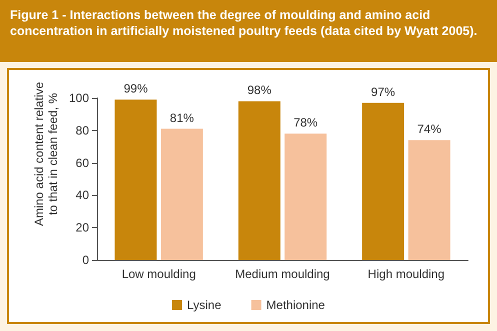 The image size is (497, 331). I want to click on legend-label: Methionine, so click(296, 305).